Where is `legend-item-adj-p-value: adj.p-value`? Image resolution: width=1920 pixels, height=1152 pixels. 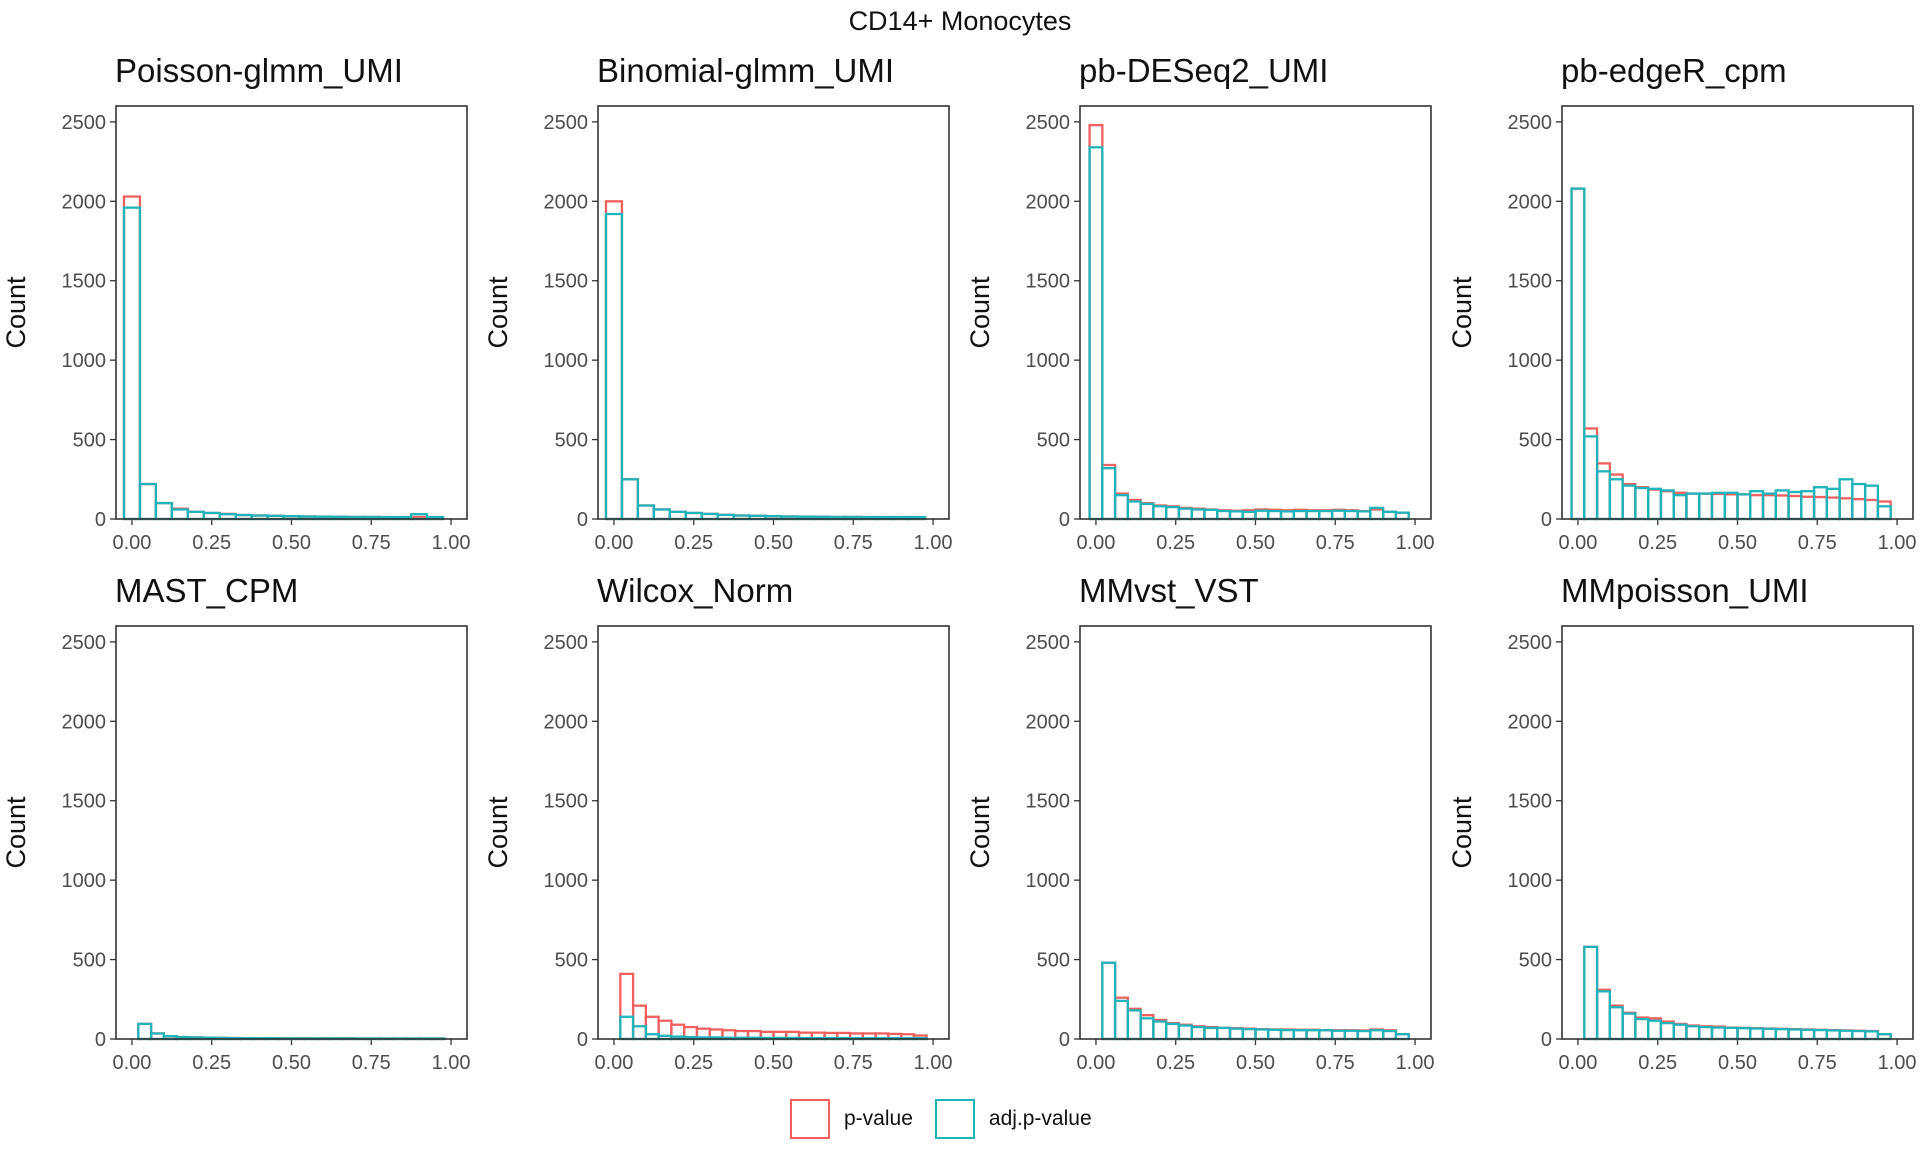
legend-item-adj-p-value: adj.p-value is located at coordinates (1013, 1119).